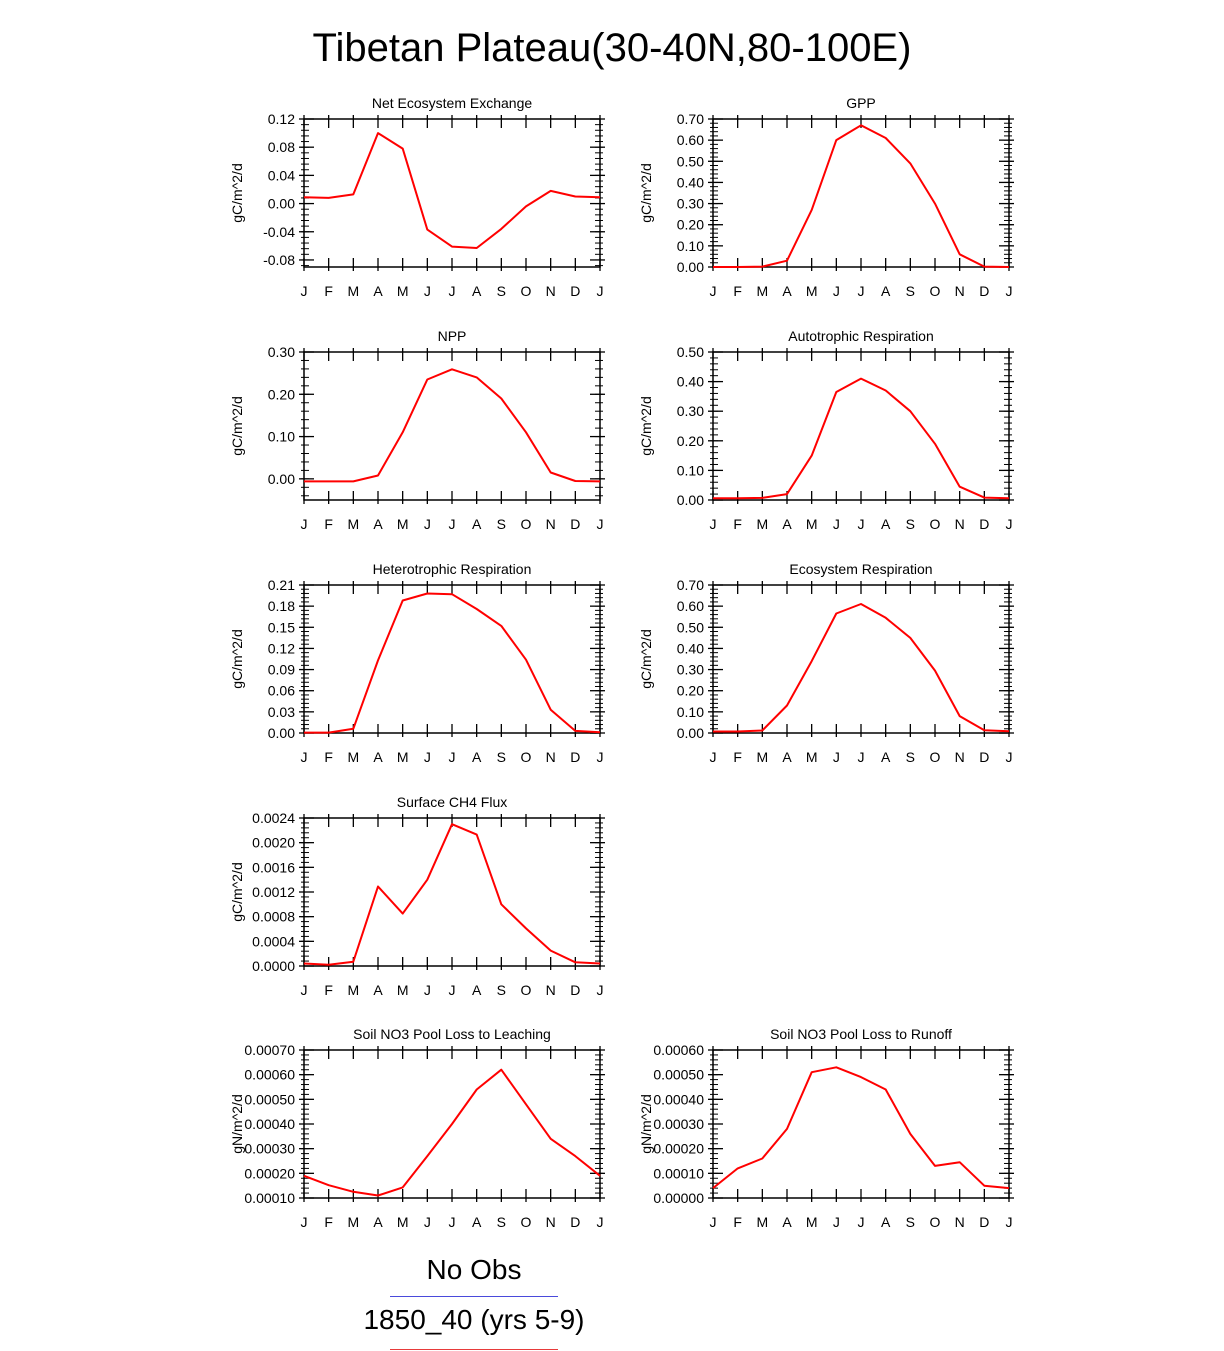  I want to click on y-tick-label: 0.03, so click(281, 712).